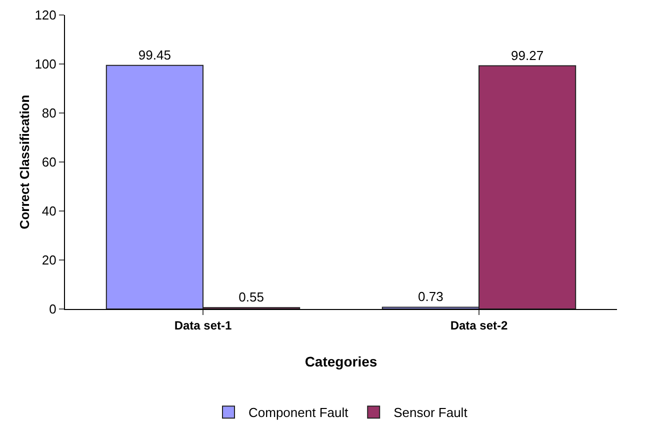 The width and height of the screenshot is (647, 439). What do you see at coordinates (527, 55) in the screenshot?
I see `data-label: 99.27` at bounding box center [527, 55].